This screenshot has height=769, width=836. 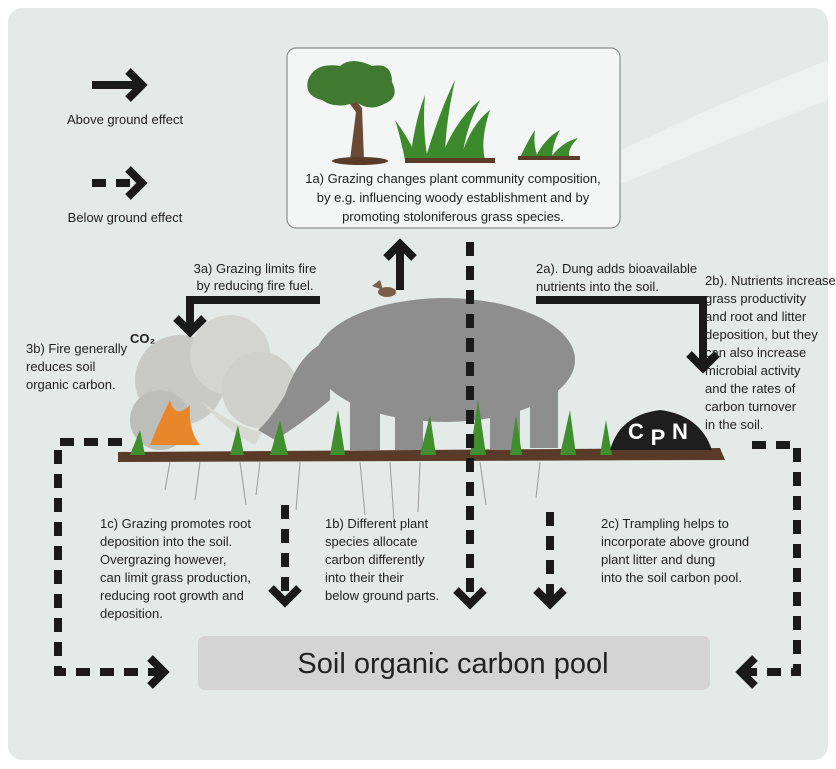 What do you see at coordinates (382, 595) in the screenshot?
I see `annotation-line: below ground parts.` at bounding box center [382, 595].